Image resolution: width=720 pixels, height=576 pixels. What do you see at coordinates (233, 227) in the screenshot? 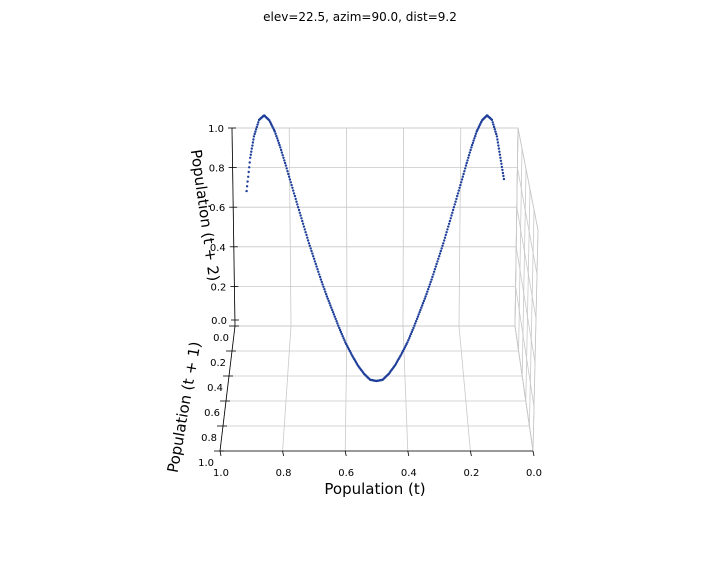
I see `z-axis-line` at bounding box center [233, 227].